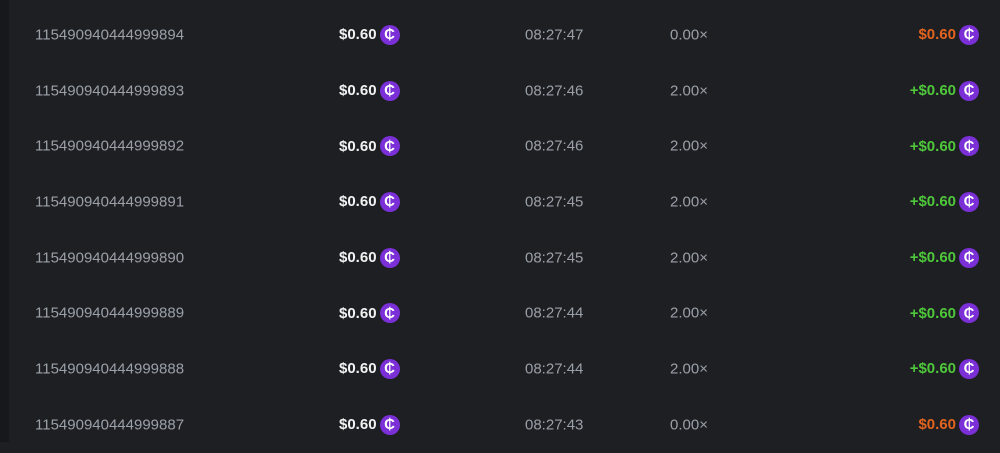 The image size is (1000, 453). What do you see at coordinates (110, 91) in the screenshot?
I see `bet-id: 115490940444999893` at bounding box center [110, 91].